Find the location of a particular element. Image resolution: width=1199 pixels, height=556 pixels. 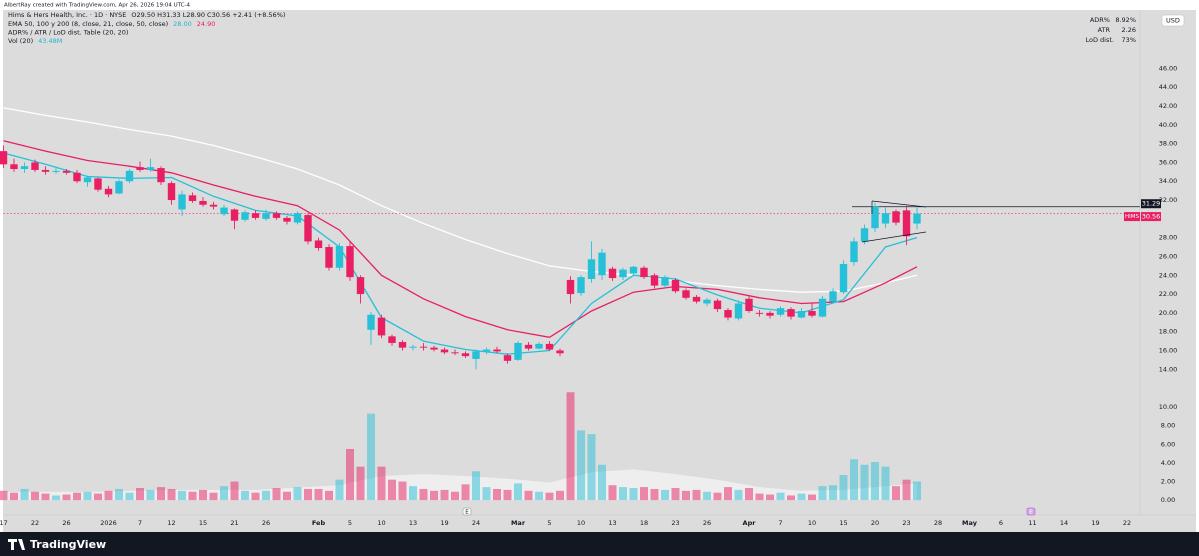

y-tick-label: 18.00 is located at coordinates (1168, 332).